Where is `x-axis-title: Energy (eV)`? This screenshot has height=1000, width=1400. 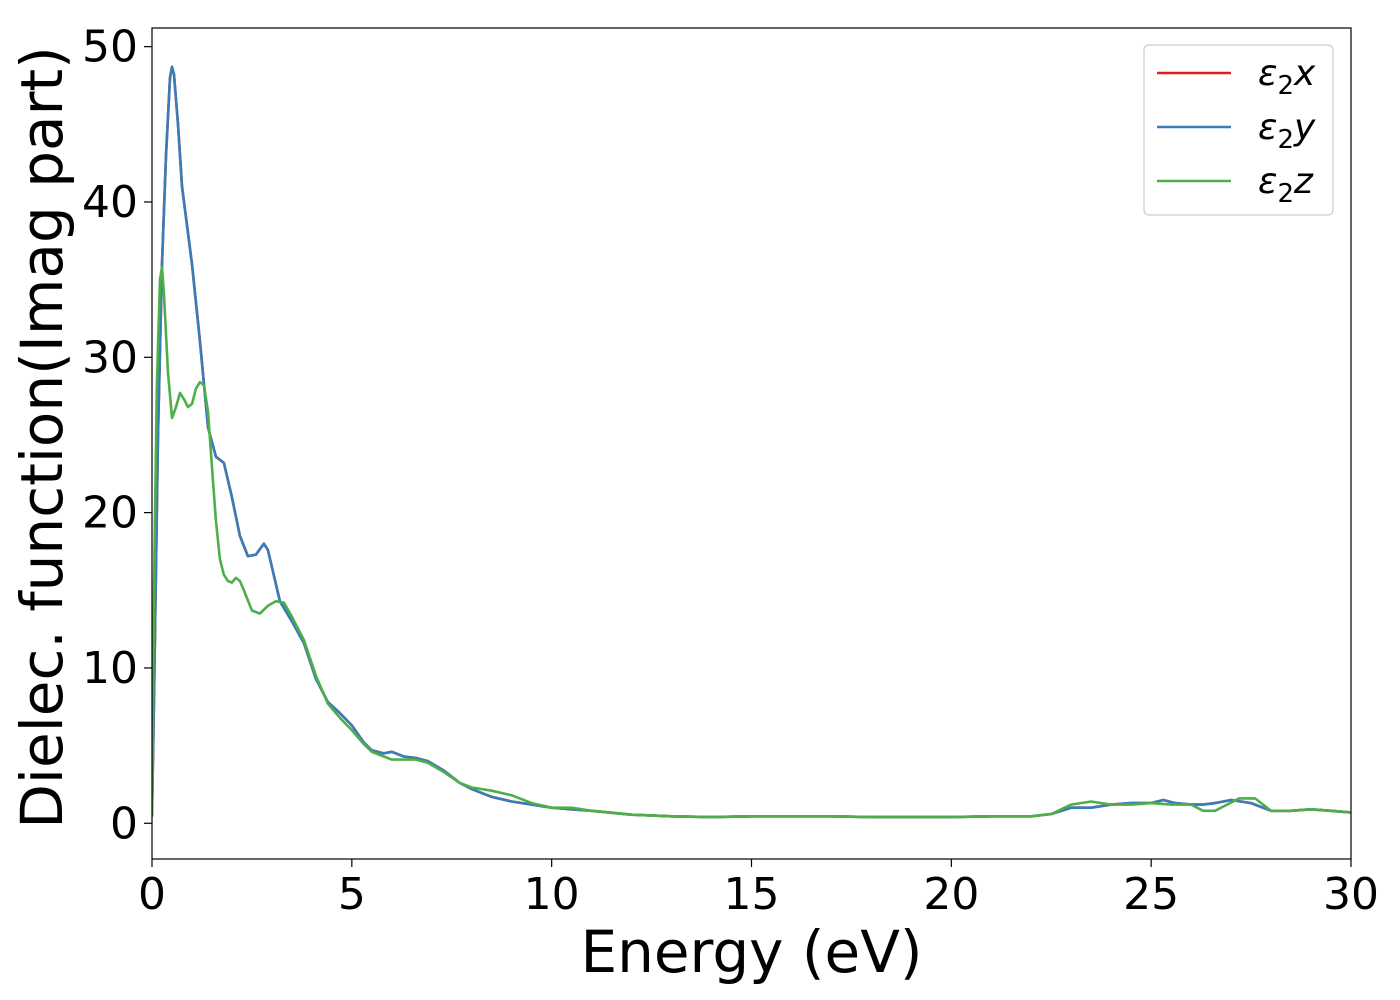 x-axis-title: Energy (eV) is located at coordinates (751, 952).